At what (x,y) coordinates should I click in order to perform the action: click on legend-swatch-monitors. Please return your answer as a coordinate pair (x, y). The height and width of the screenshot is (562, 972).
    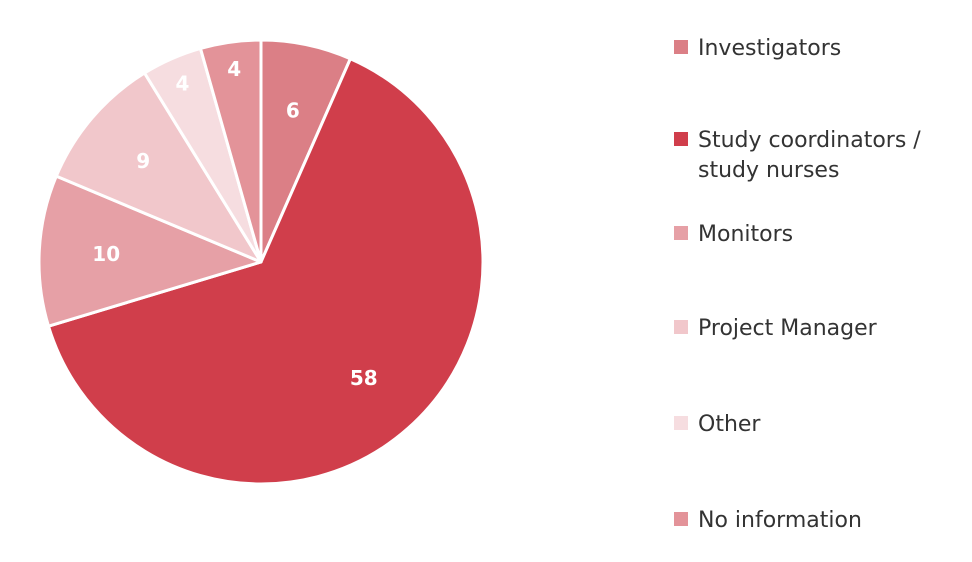
    Looking at the image, I should click on (681, 233).